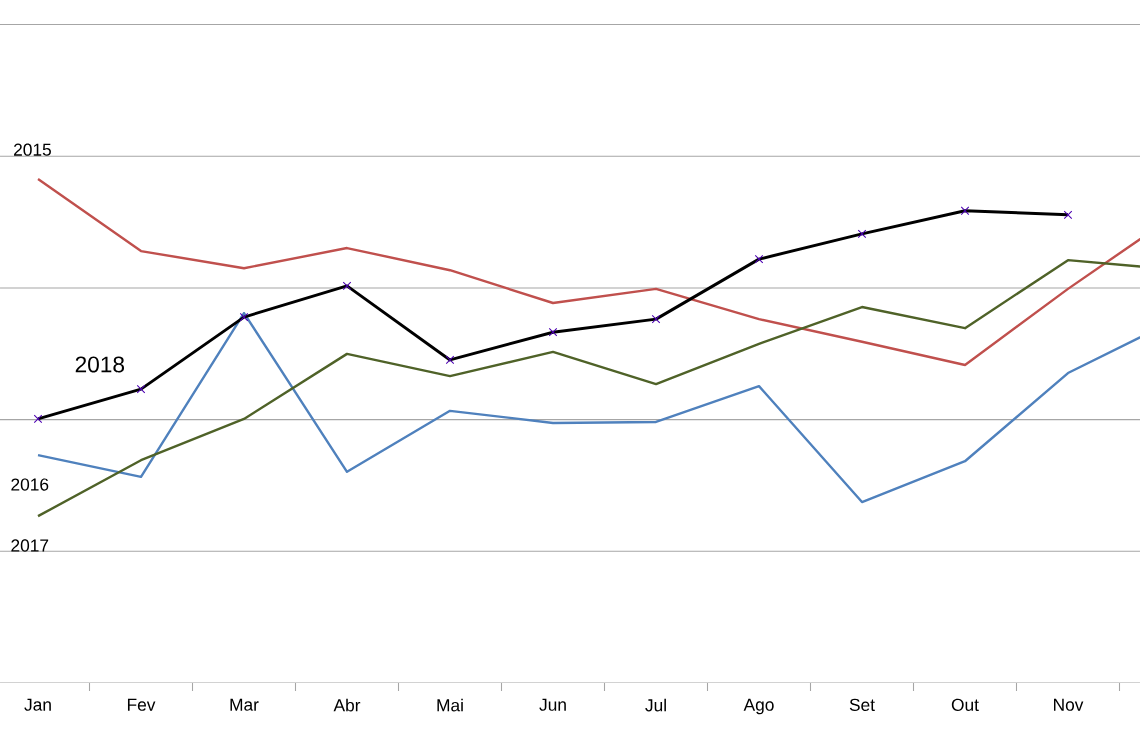  What do you see at coordinates (450, 705) in the screenshot?
I see `x-tick-label: Mai` at bounding box center [450, 705].